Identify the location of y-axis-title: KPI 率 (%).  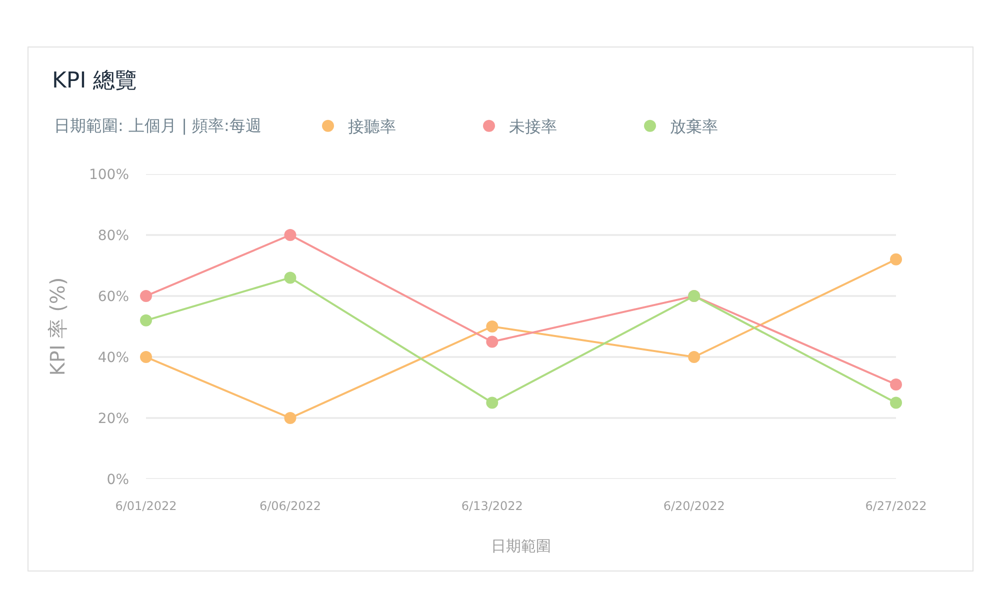
(57, 326).